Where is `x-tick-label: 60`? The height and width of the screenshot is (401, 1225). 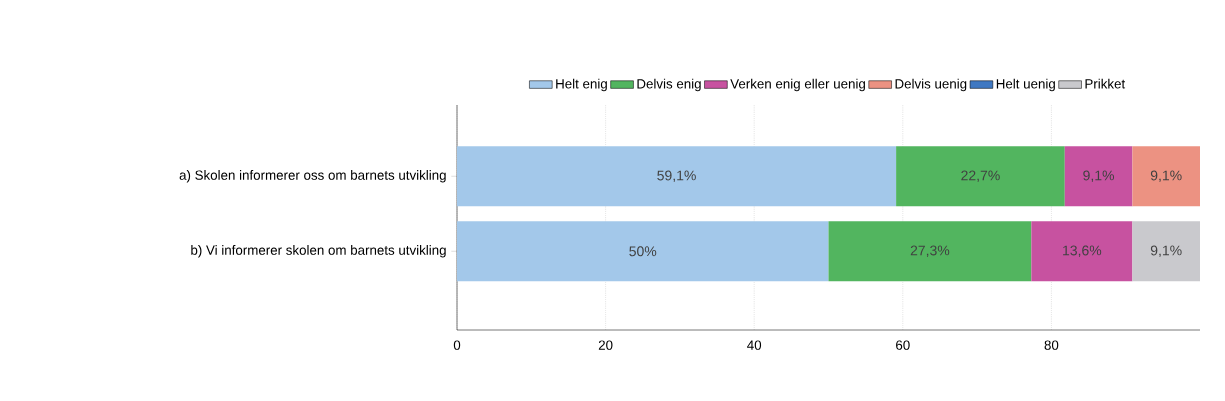
x-tick-label: 60 is located at coordinates (903, 345).